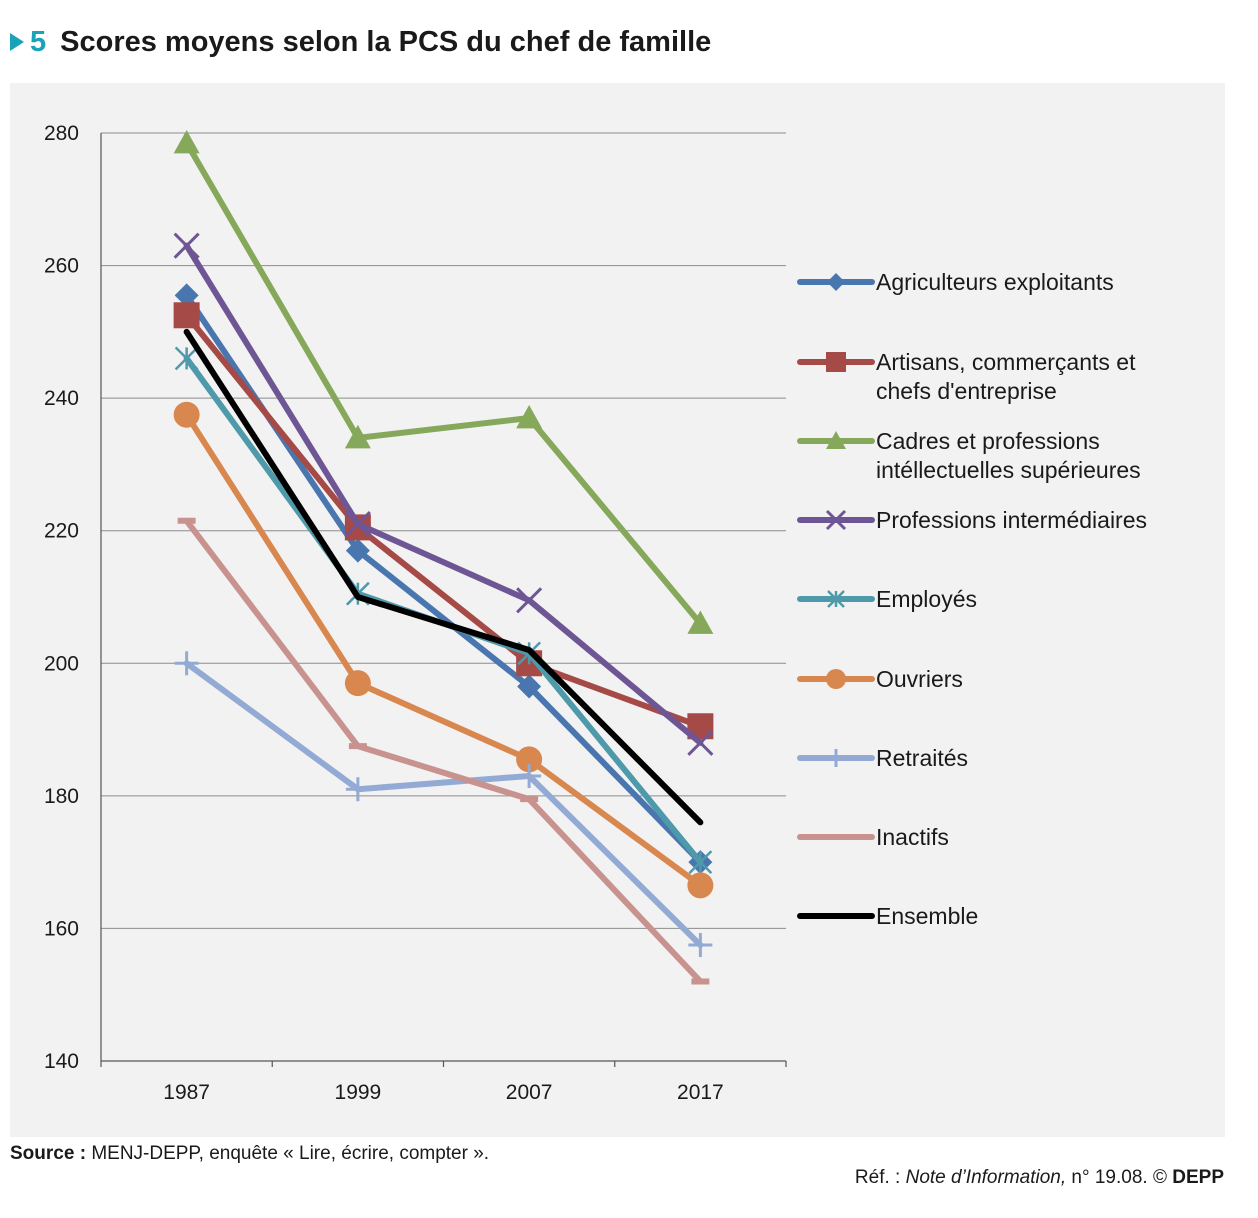  What do you see at coordinates (61, 796) in the screenshot?
I see `y-tick-label: 180` at bounding box center [61, 796].